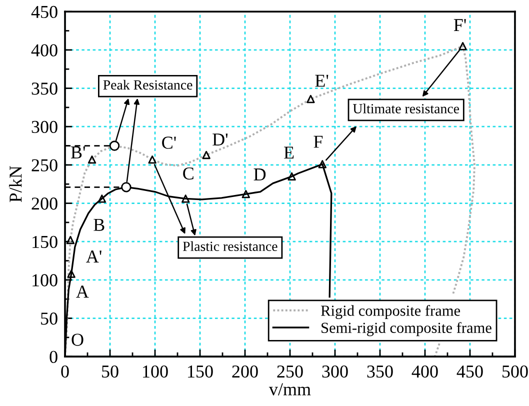  What do you see at coordinates (169, 142) in the screenshot?
I see `annotation: C'` at bounding box center [169, 142].